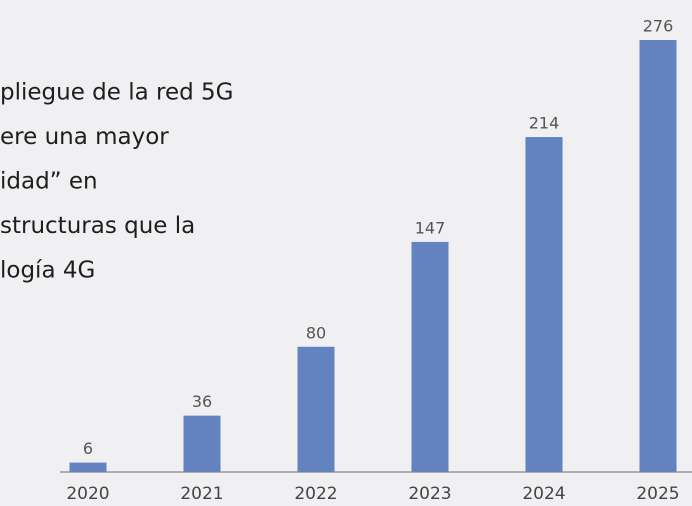 This screenshot has height=506, width=692. Describe the element at coordinates (47, 271) in the screenshot. I see `annotation-line: logía 4G` at that location.